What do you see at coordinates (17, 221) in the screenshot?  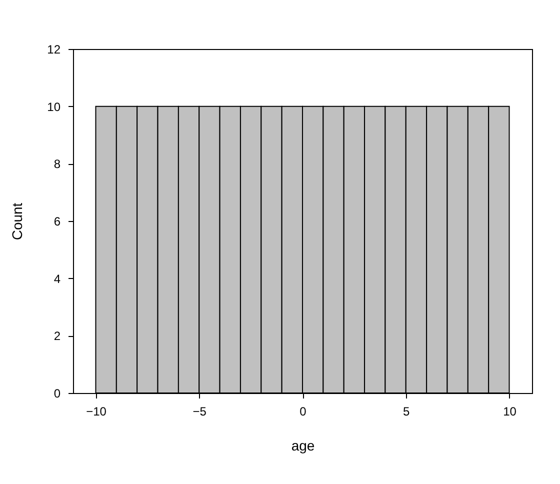 I see `y-axis-title: Count` at bounding box center [17, 221].